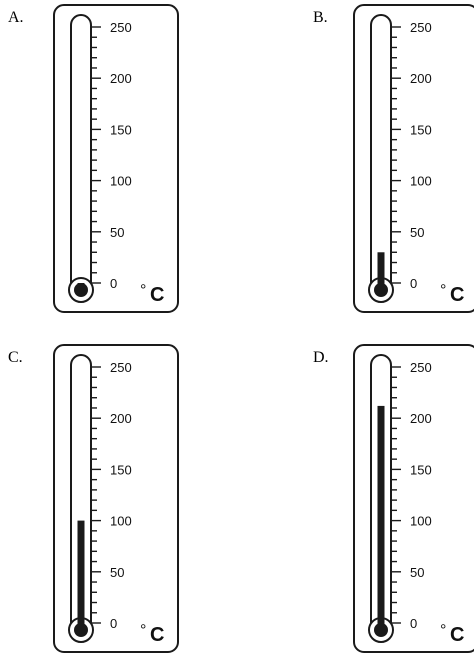 This screenshot has height=655, width=474. Describe the element at coordinates (16, 17) in the screenshot. I see `option-label: A.` at that location.